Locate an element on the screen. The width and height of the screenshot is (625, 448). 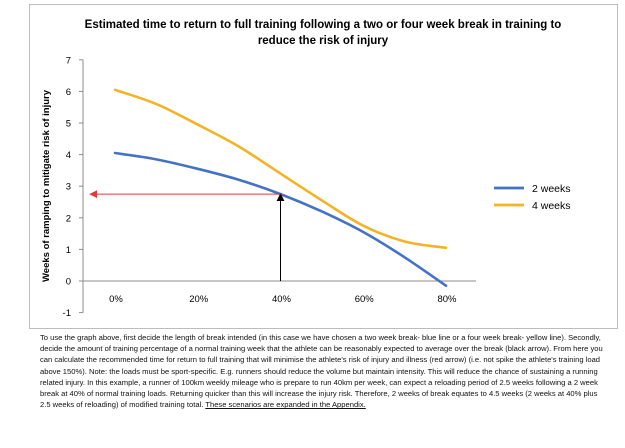
y-tick-label: 2 is located at coordinates (68, 218).